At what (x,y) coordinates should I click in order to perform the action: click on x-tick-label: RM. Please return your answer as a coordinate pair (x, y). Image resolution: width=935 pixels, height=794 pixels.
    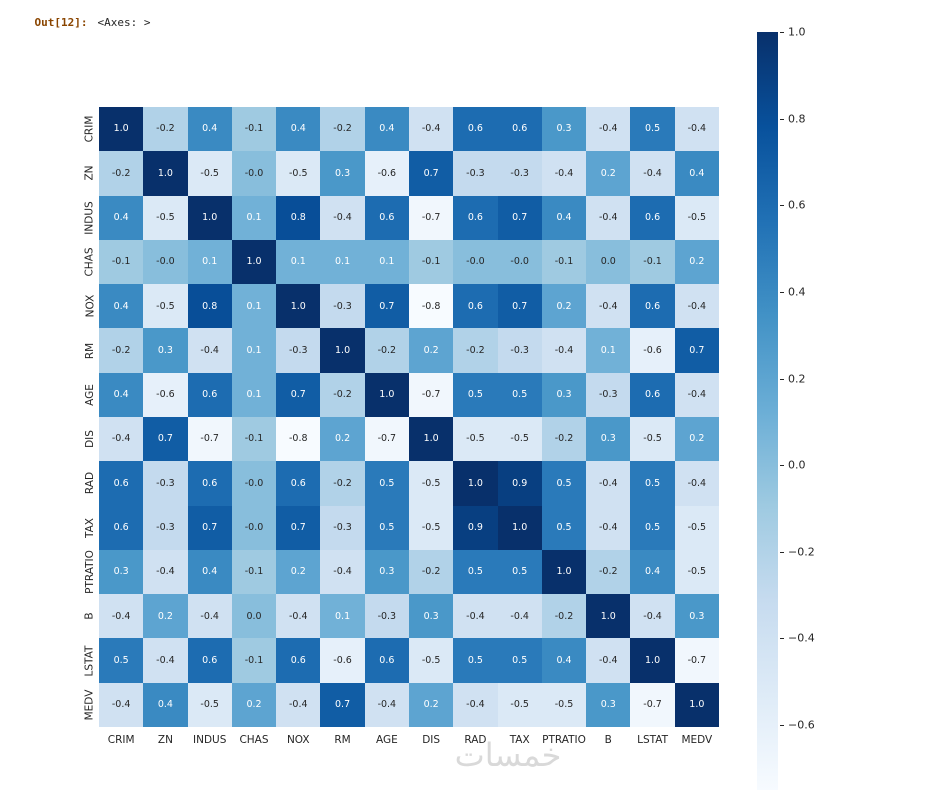
    Looking at the image, I should click on (342, 740).